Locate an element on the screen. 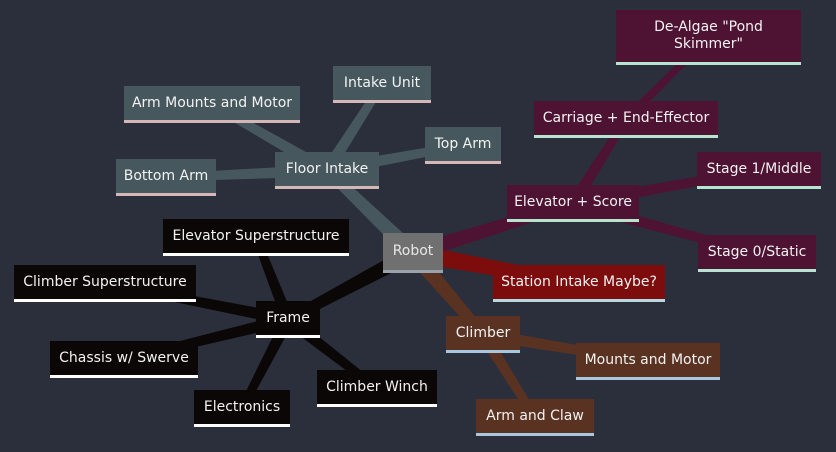 The width and height of the screenshot is (836, 452). node-carriage-end-effector: Carriage + End-Effector is located at coordinates (626, 119).